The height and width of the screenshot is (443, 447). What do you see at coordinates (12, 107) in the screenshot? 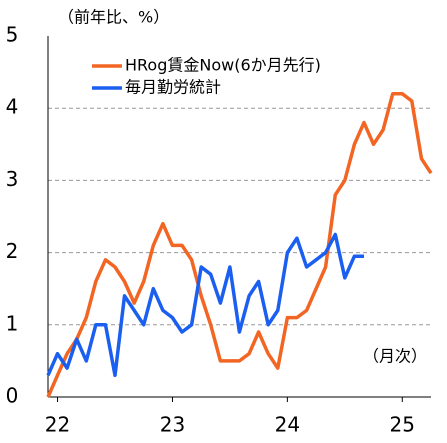
I see `y-tick-label: 4` at bounding box center [12, 107].